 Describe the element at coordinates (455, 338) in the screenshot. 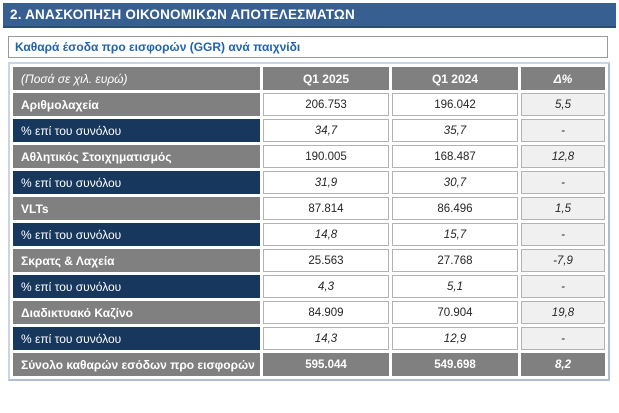

I see `value-q1-2024: 12,9` at that location.